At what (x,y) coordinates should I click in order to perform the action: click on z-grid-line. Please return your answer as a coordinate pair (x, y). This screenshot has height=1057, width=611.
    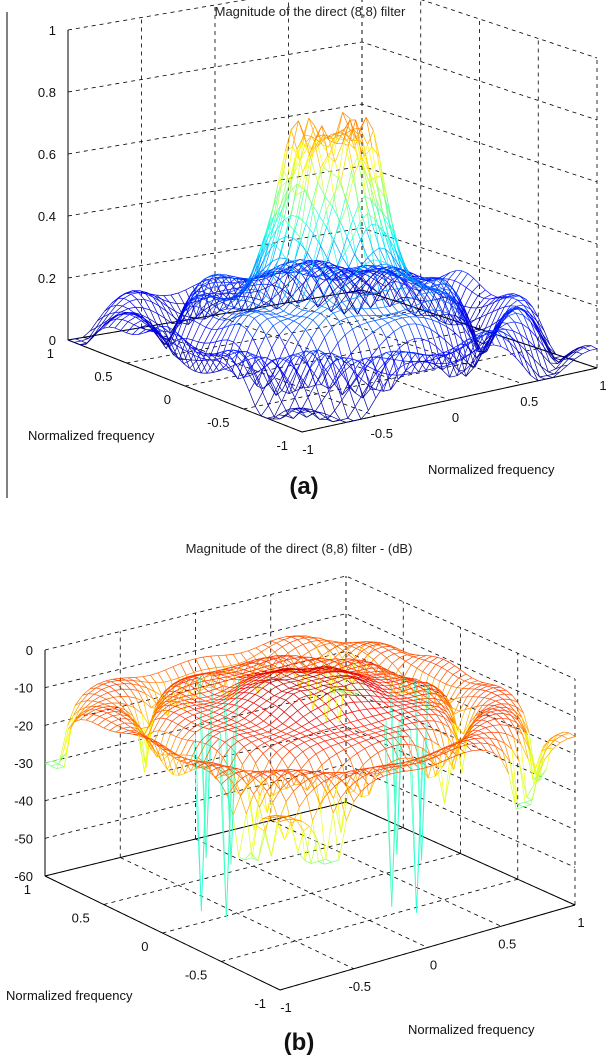
    Looking at the image, I should click on (310, 627).